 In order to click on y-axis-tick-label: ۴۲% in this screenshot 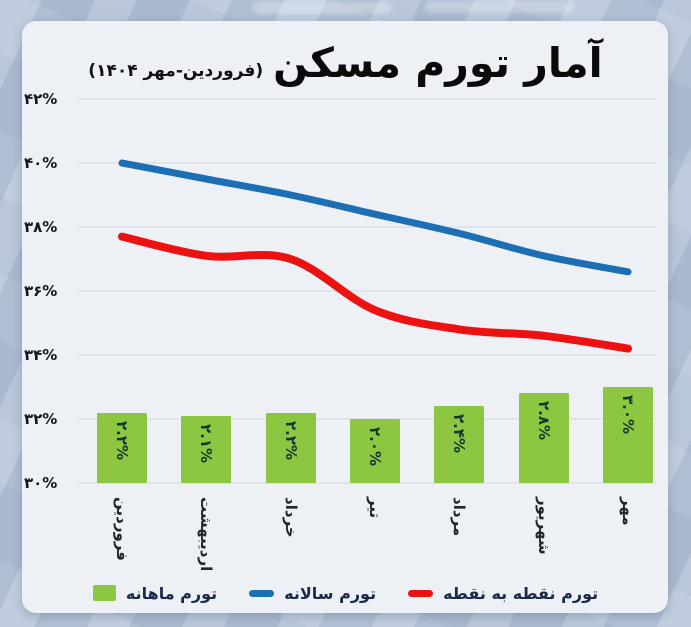, I will do `click(41, 99)`.